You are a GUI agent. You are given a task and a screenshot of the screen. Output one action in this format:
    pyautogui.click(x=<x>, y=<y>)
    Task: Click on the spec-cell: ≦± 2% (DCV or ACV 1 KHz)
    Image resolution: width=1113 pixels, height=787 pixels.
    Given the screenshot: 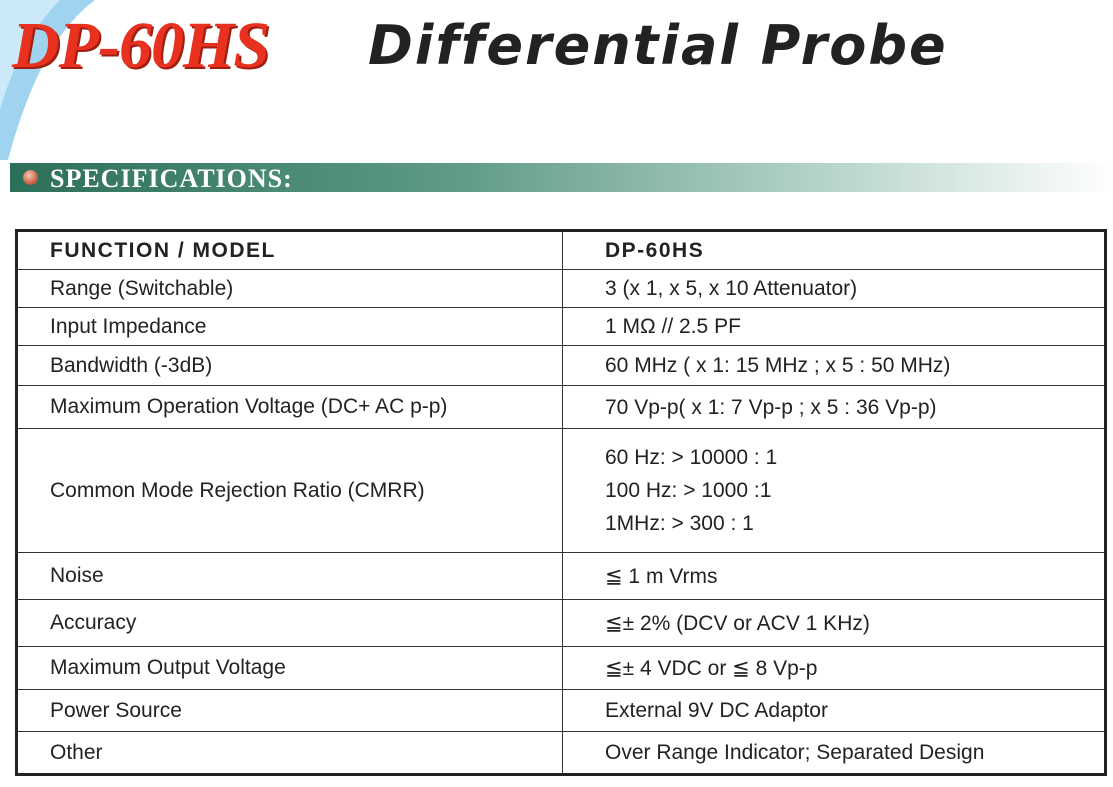 What is the action you would take?
    pyautogui.click(x=834, y=623)
    